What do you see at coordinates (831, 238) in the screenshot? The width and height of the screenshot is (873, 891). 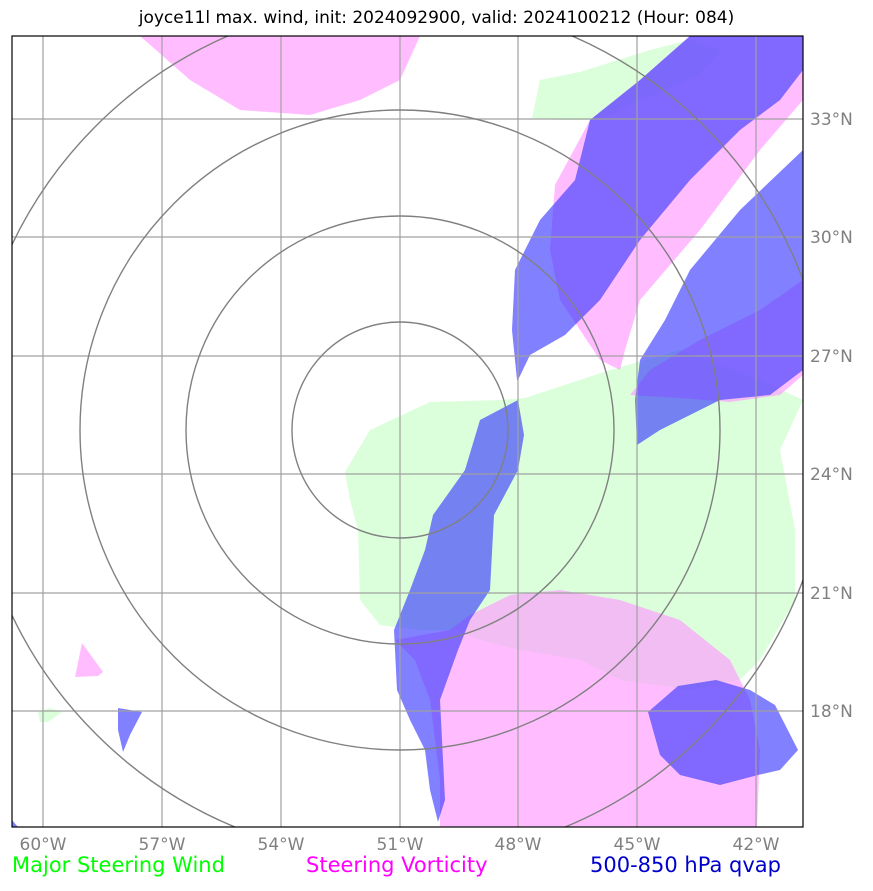 I see `lat-tick-label: 30°N` at bounding box center [831, 238].